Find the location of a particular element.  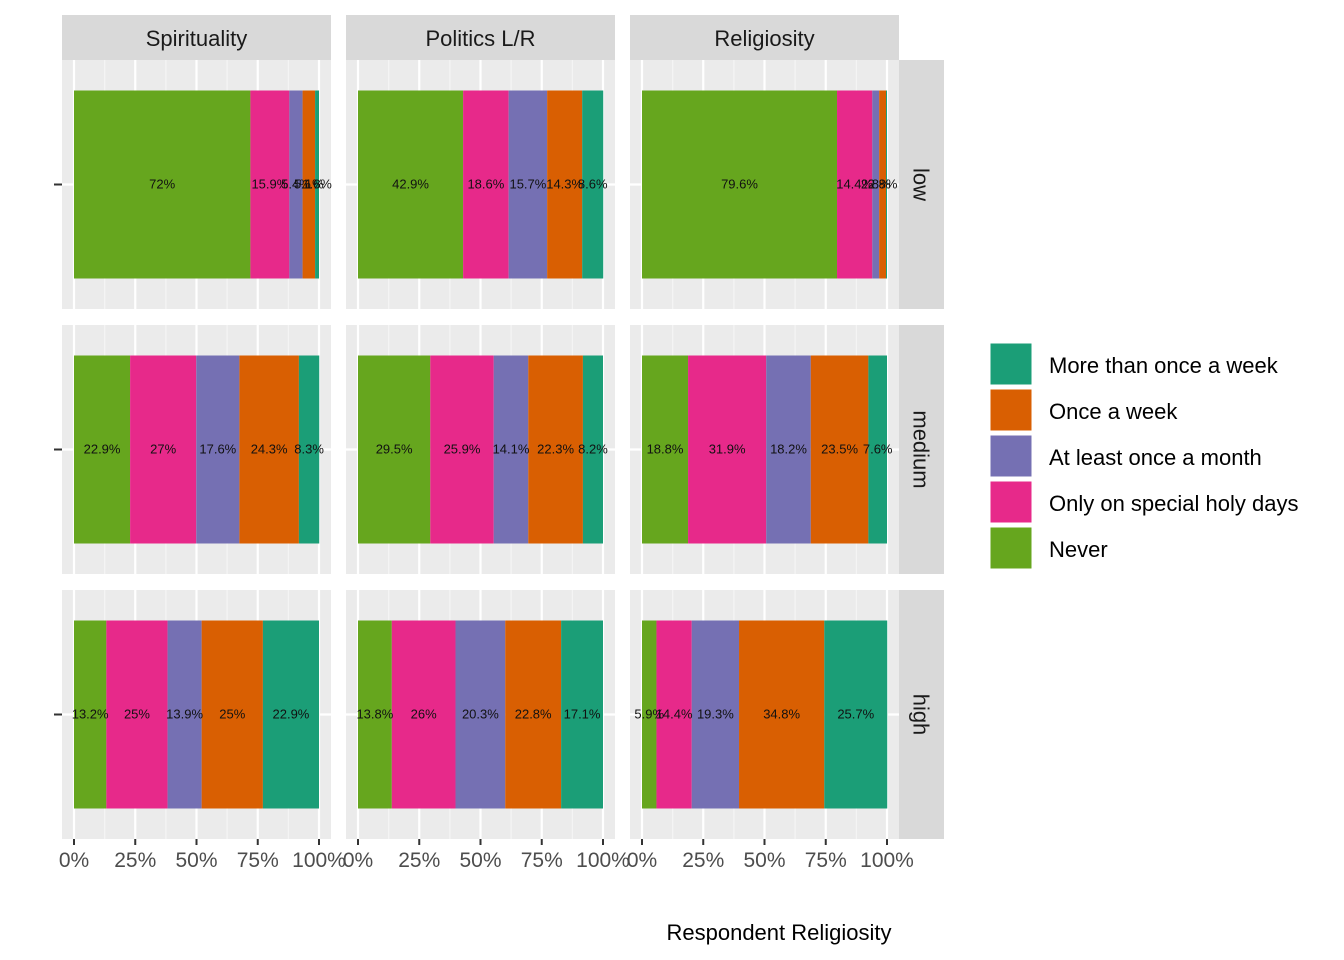

data-label: 23.5% is located at coordinates (839, 449).